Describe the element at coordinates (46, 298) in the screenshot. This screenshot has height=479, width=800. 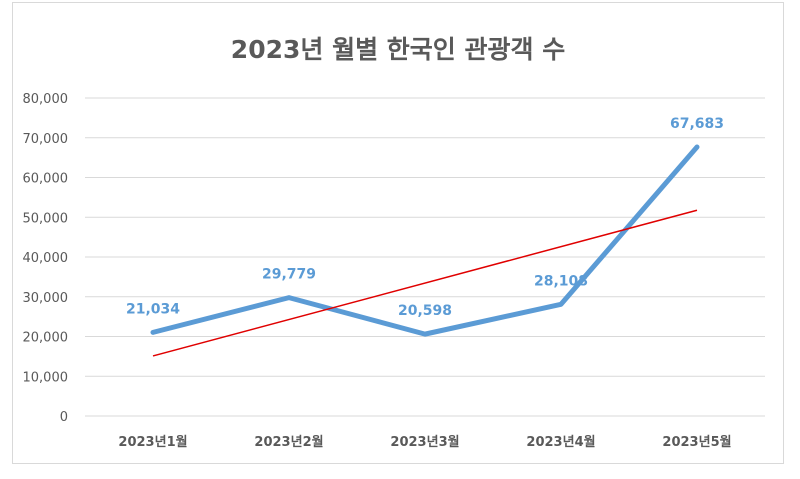
I see `y-tick-label: 30,000` at that location.